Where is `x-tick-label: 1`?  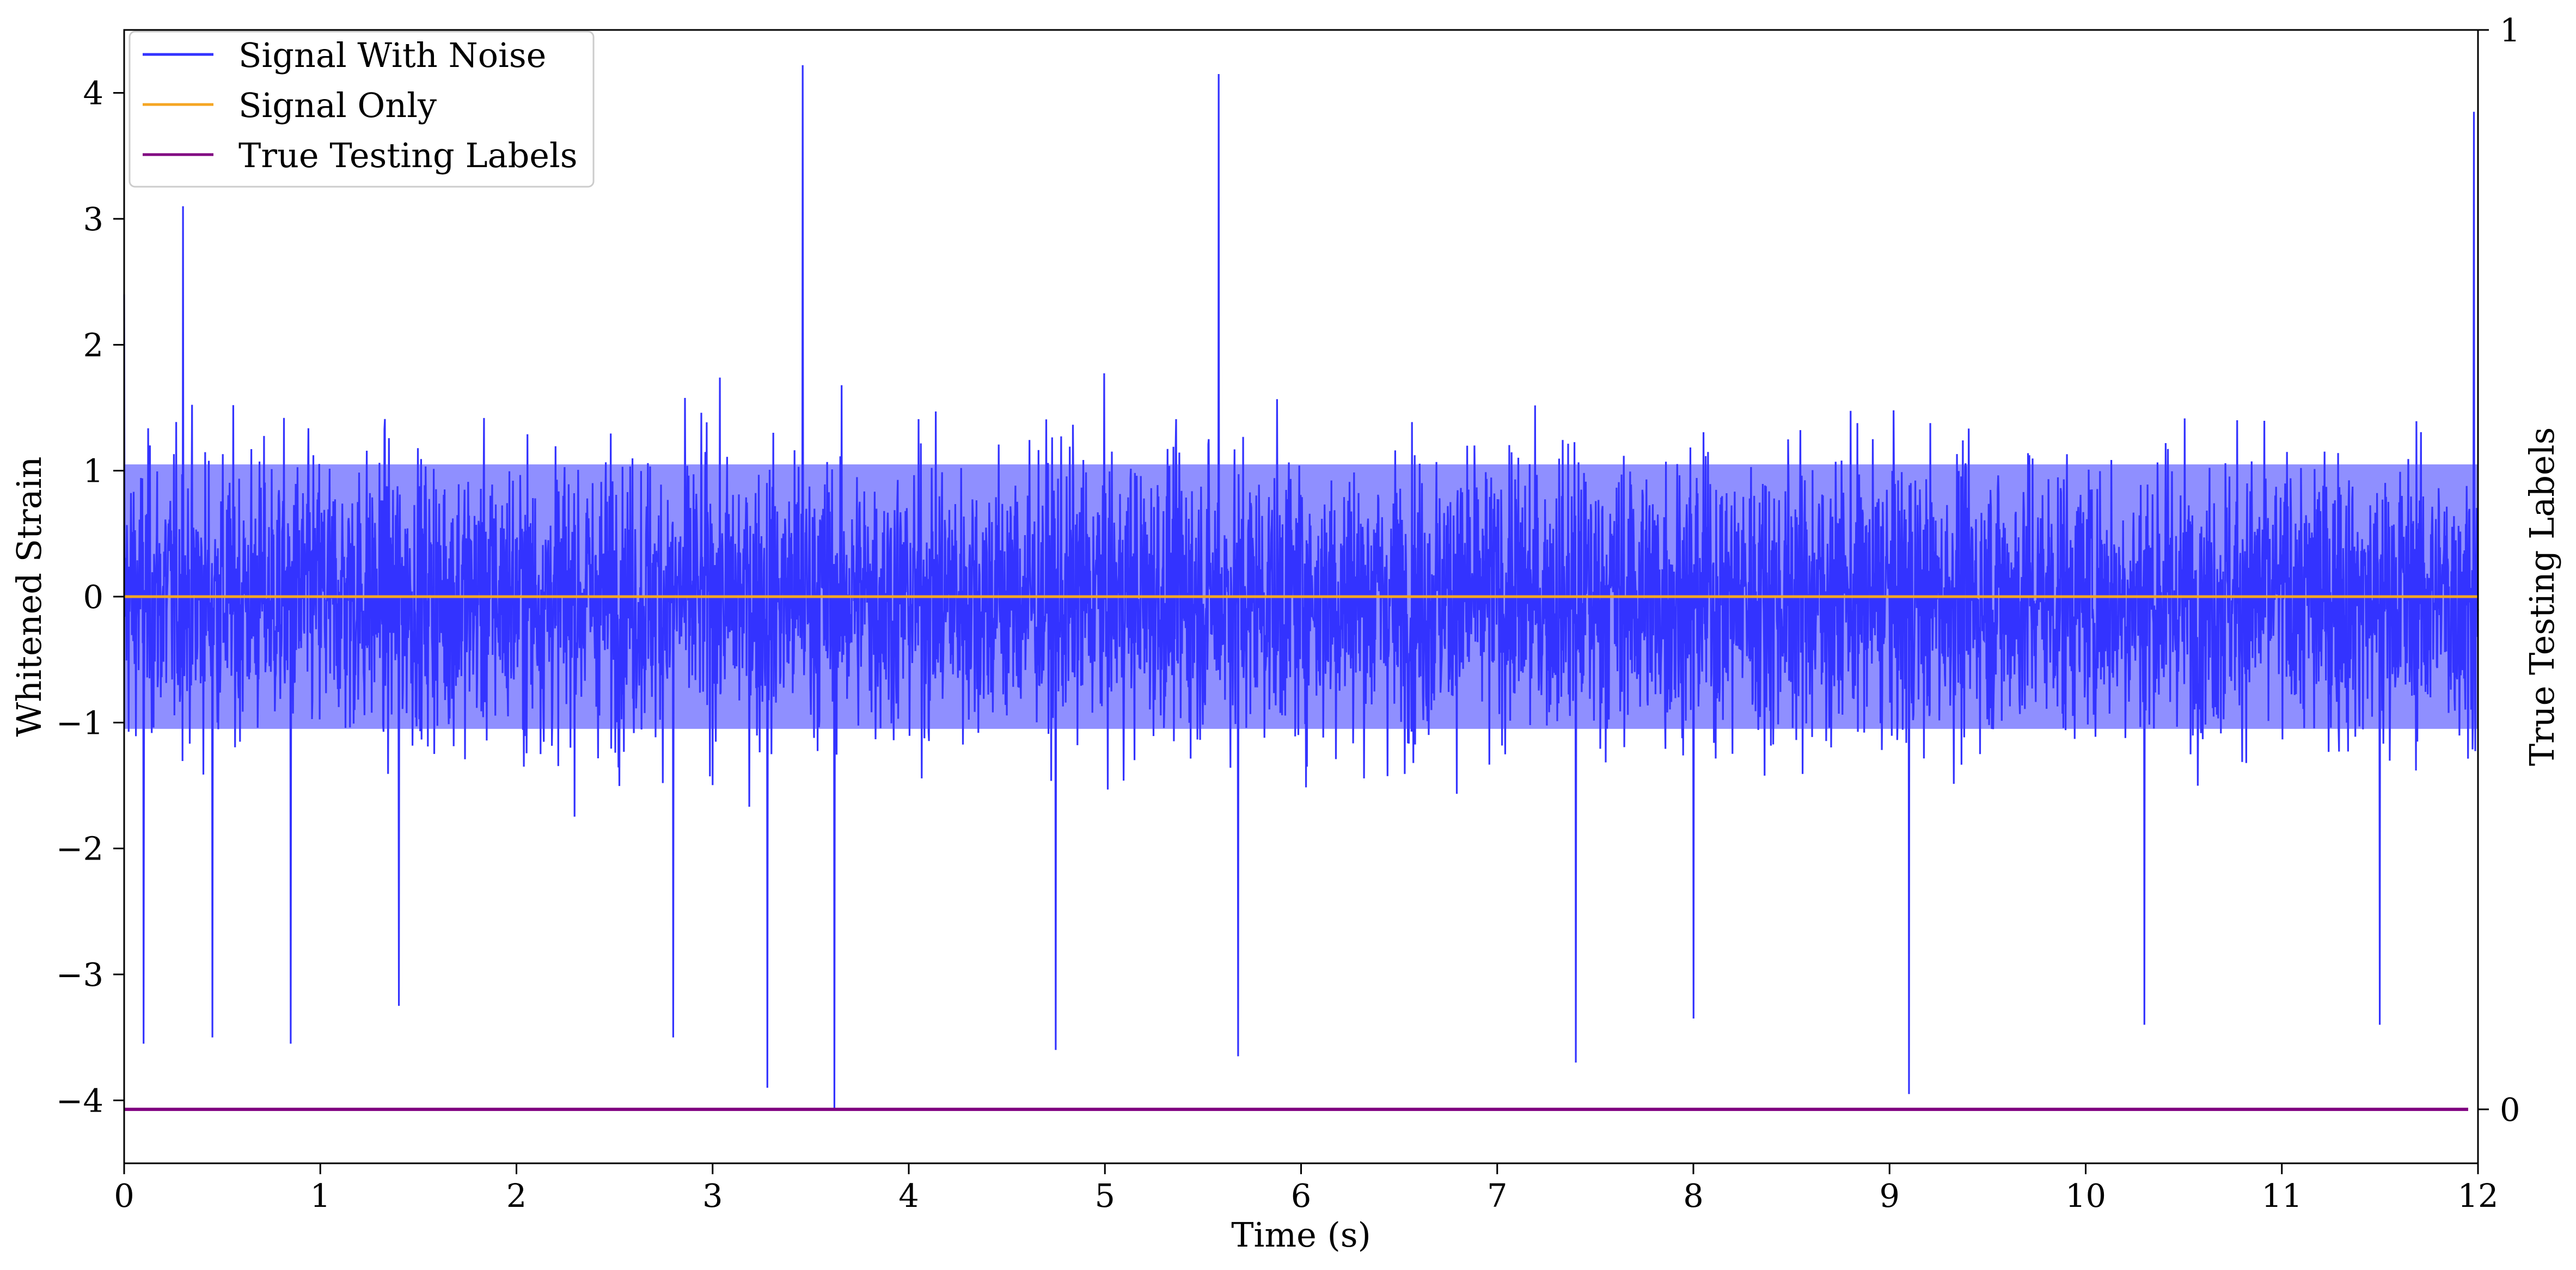 x-tick-label: 1 is located at coordinates (320, 1195).